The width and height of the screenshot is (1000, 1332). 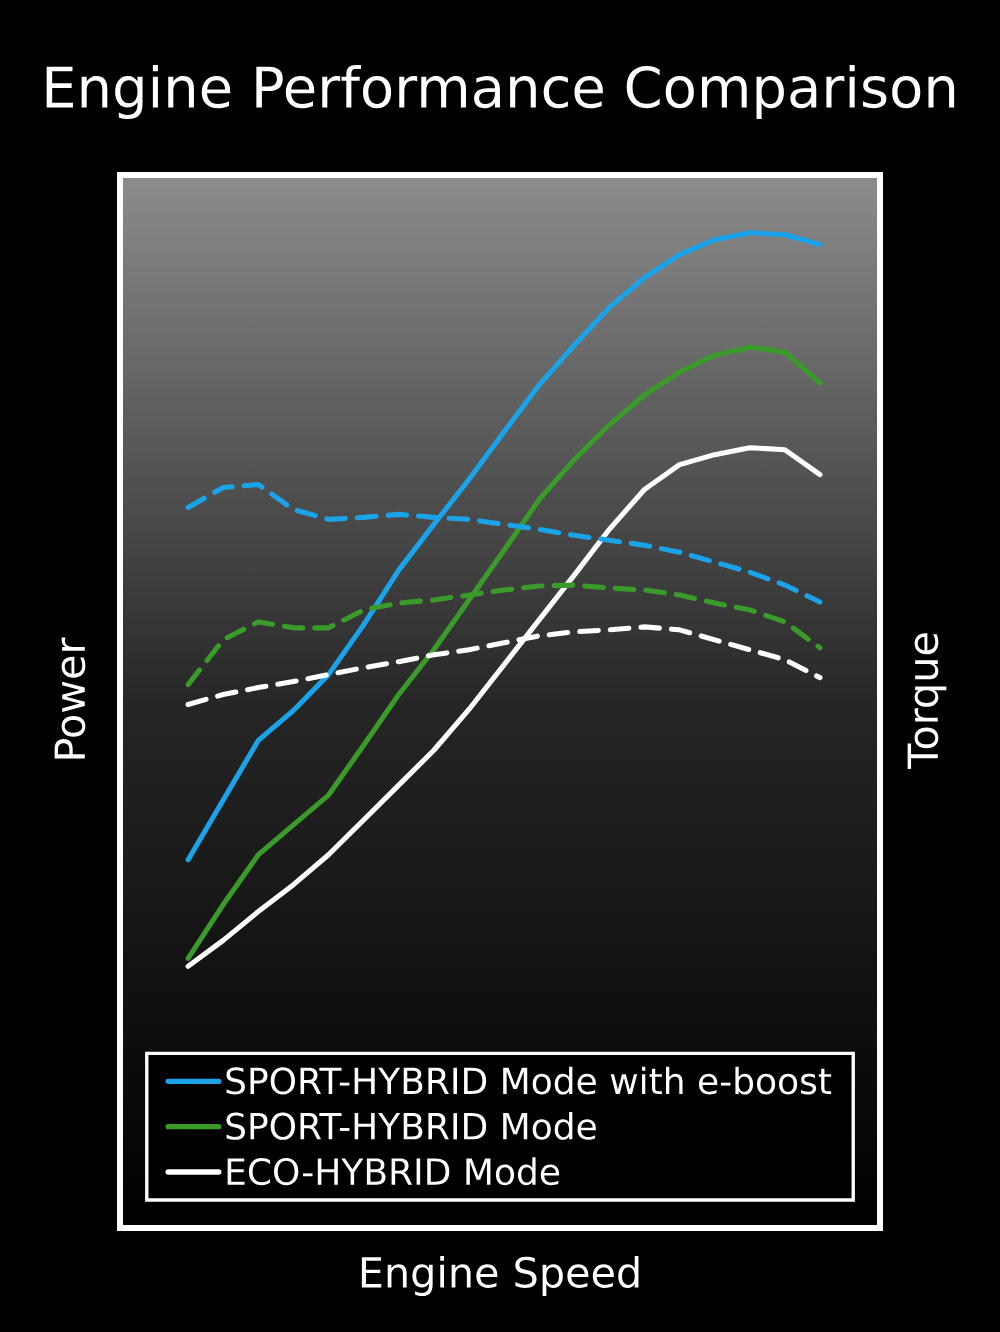 I want to click on legend-label: ECO-HYBRID Mode, so click(x=393, y=1171).